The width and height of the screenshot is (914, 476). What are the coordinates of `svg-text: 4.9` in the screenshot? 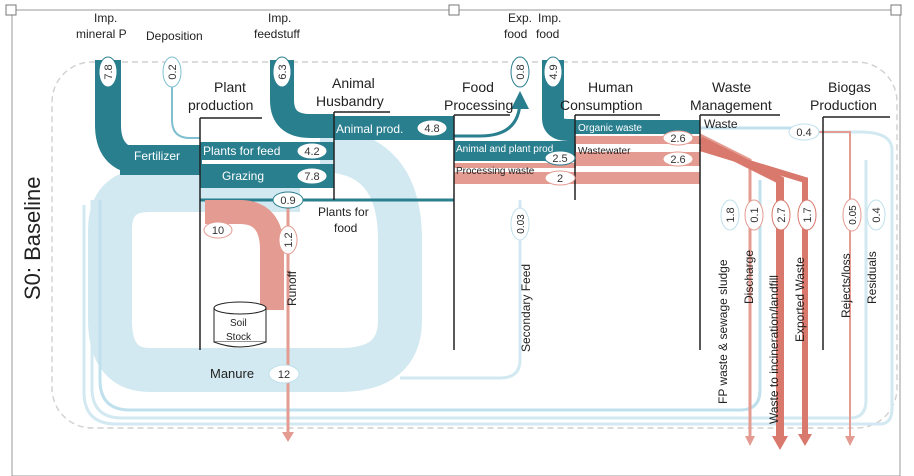 It's located at (554, 71).